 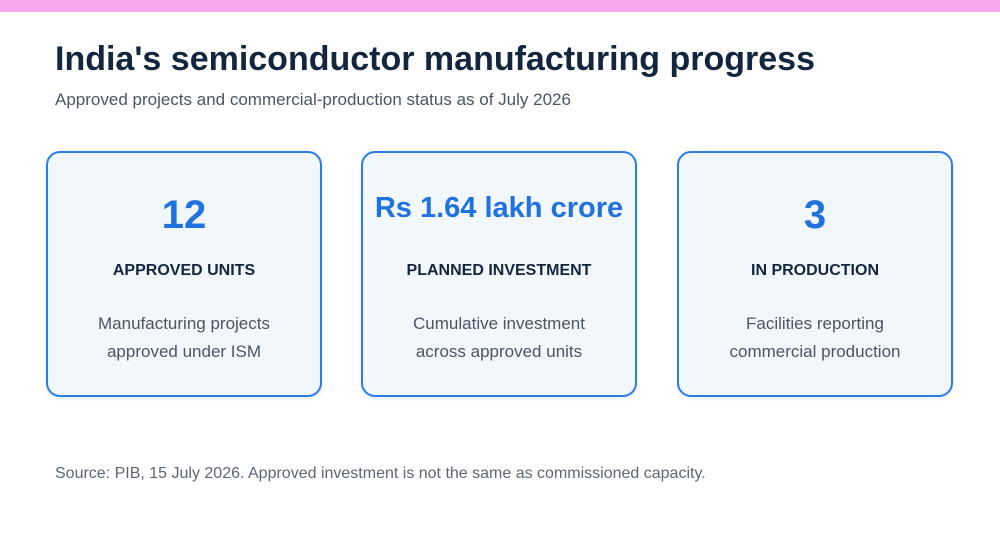 I want to click on stat-value: 12, so click(x=184, y=215).